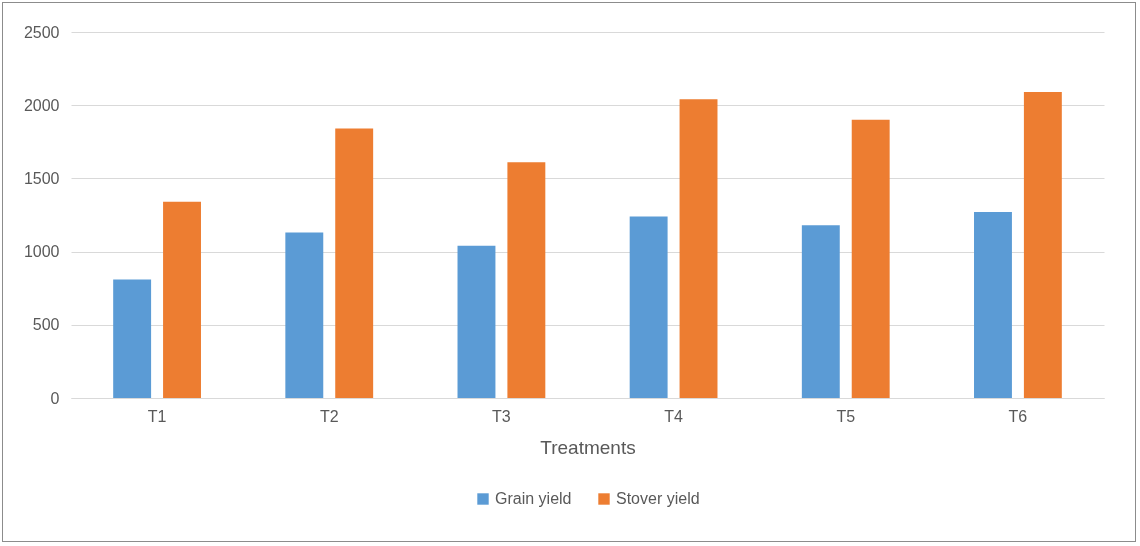 The width and height of the screenshot is (1140, 546). Describe the element at coordinates (41, 105) in the screenshot. I see `y-tick-label: 2000` at that location.